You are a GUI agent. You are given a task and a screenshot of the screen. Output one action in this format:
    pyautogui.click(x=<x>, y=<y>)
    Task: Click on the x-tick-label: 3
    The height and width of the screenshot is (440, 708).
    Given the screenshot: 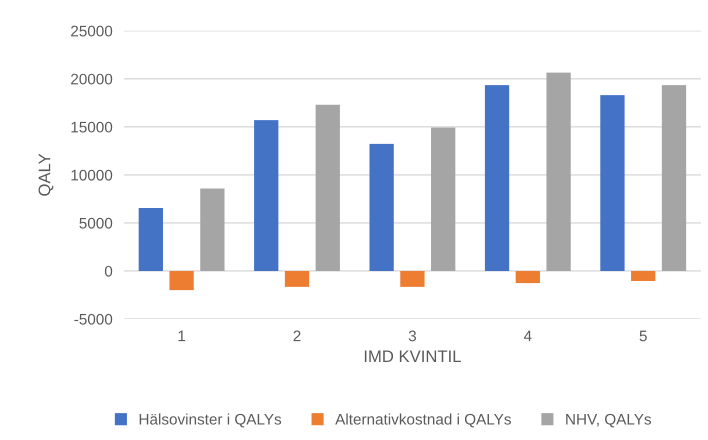 What is the action you would take?
    pyautogui.click(x=412, y=336)
    